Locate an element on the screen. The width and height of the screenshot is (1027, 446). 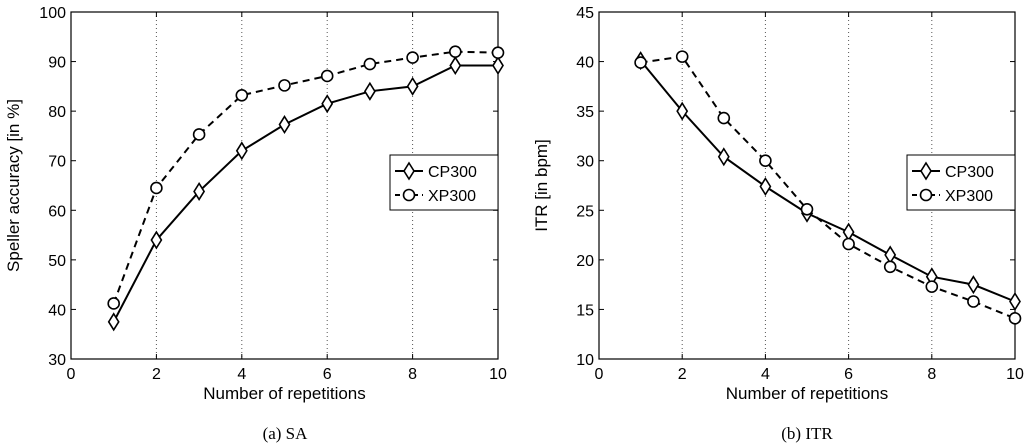
chart-0-xtick-label: 0 is located at coordinates (71, 374).